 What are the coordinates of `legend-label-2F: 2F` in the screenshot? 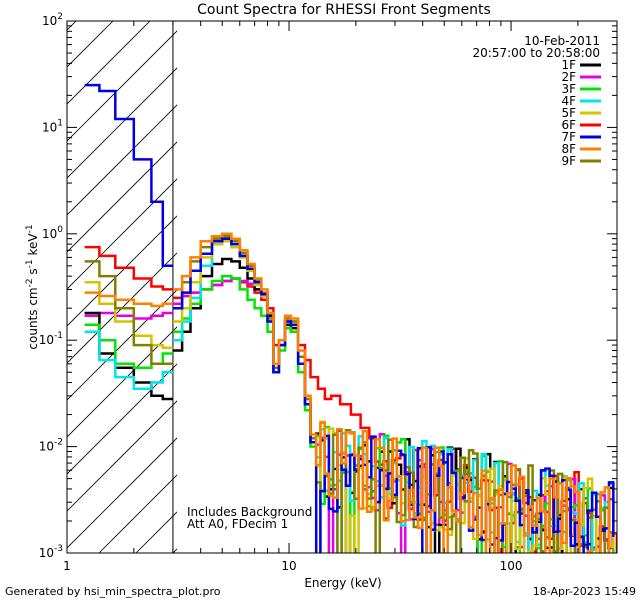 It's located at (568, 77).